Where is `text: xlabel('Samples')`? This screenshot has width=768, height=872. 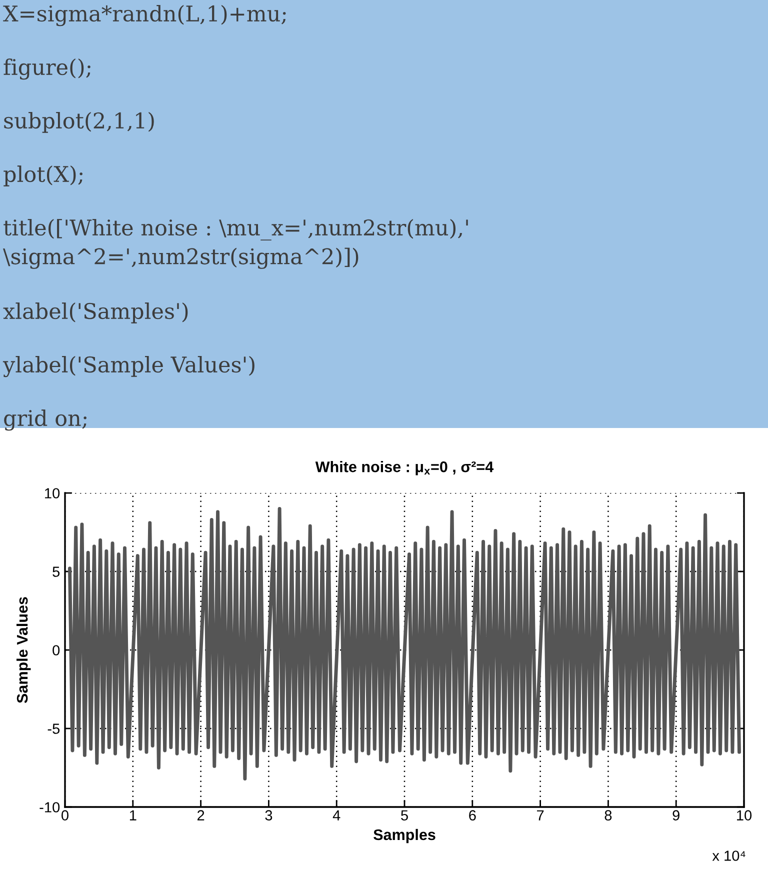 text: xlabel('Samples') is located at coordinates (95, 313).